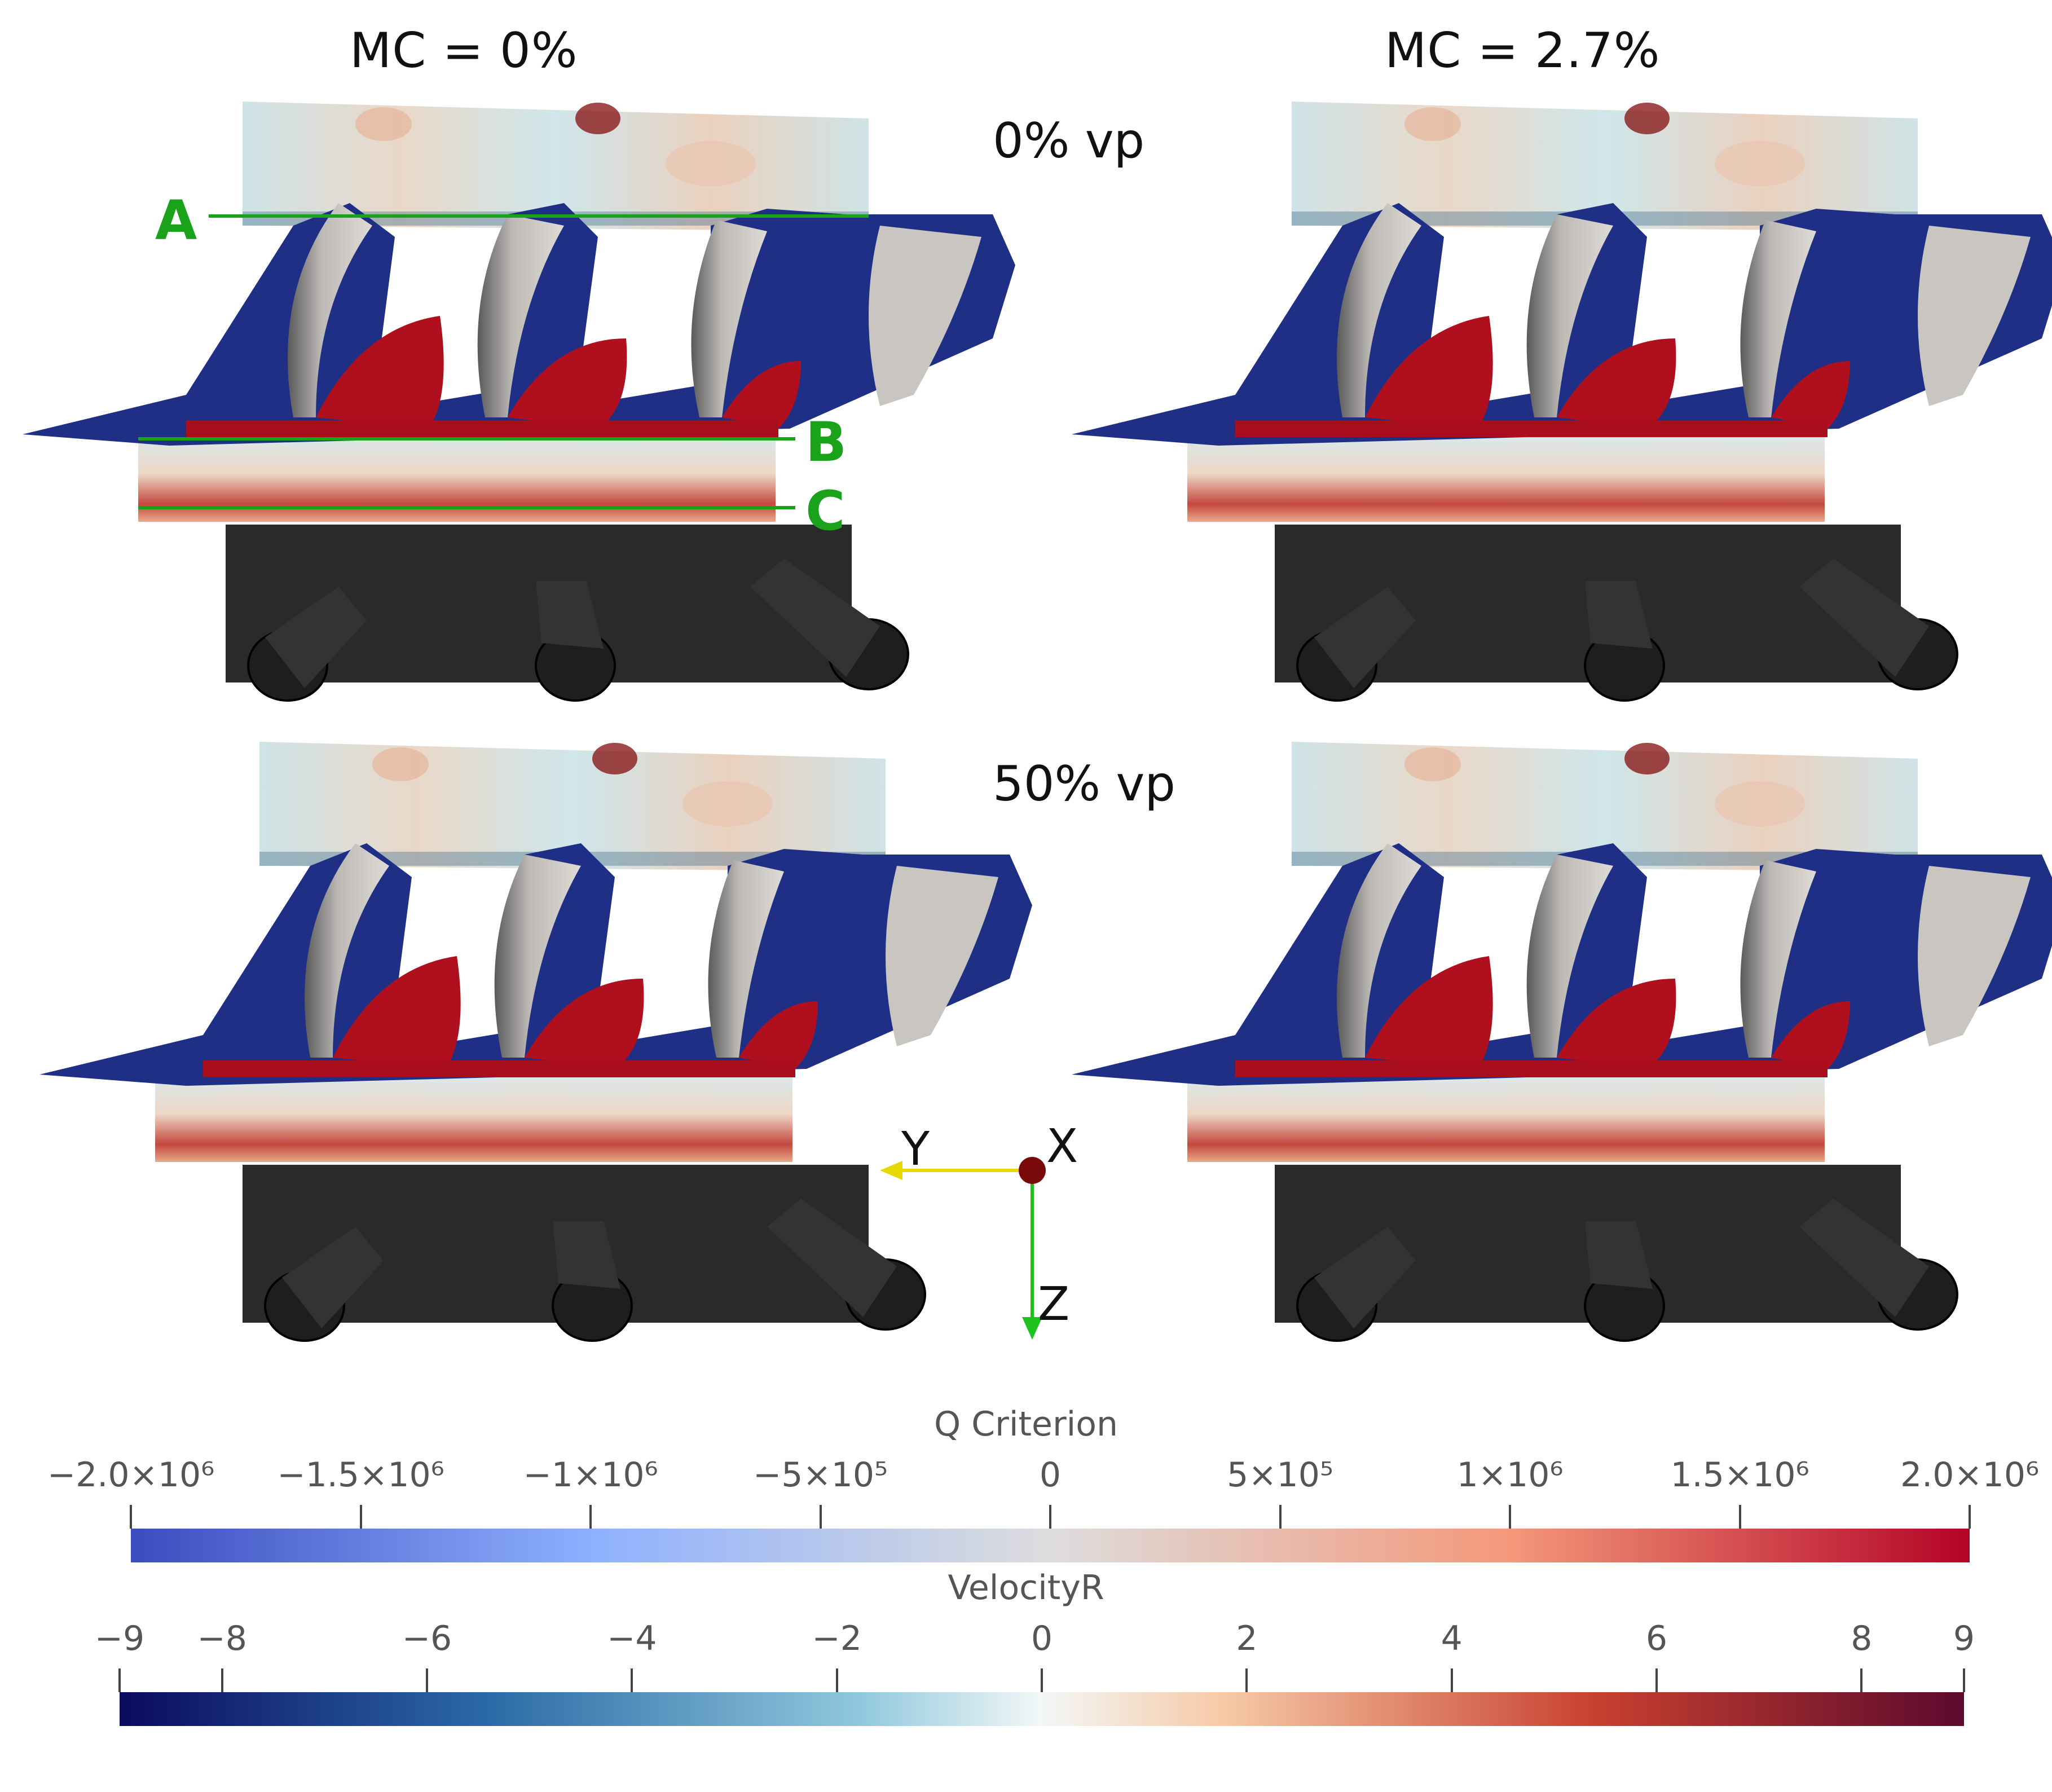  Describe the element at coordinates (1523, 51) in the screenshot. I see `column-title-mc-2-7: MC = 2.7%` at that location.